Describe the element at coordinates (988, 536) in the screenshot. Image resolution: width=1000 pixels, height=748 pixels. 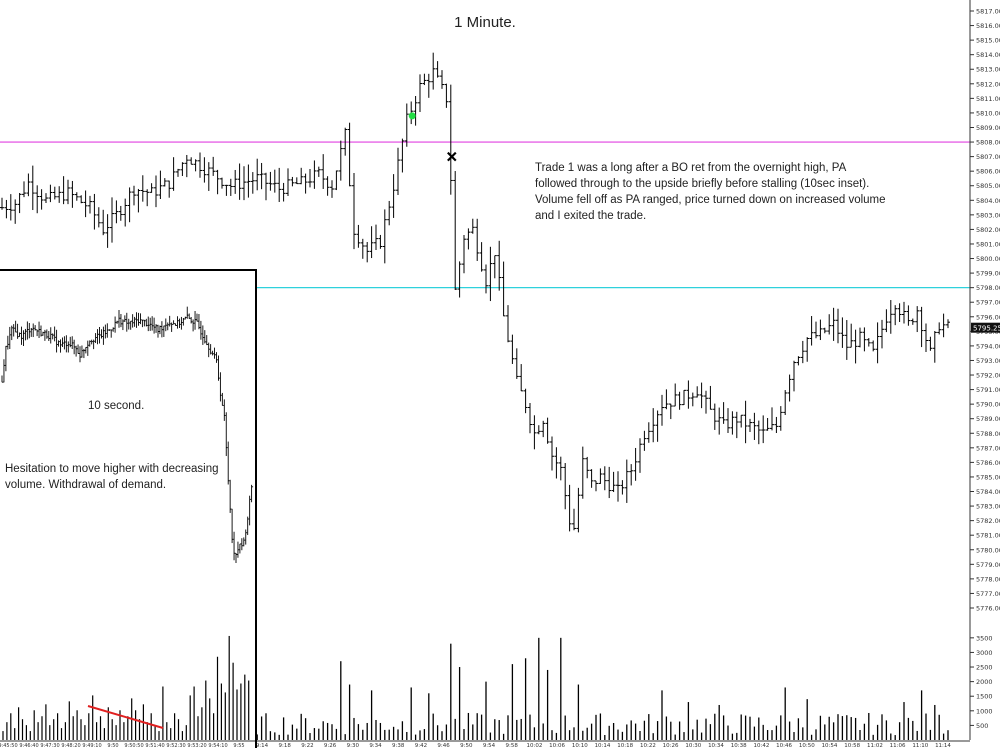
I see `price-tick-label: 5781.00` at that location.